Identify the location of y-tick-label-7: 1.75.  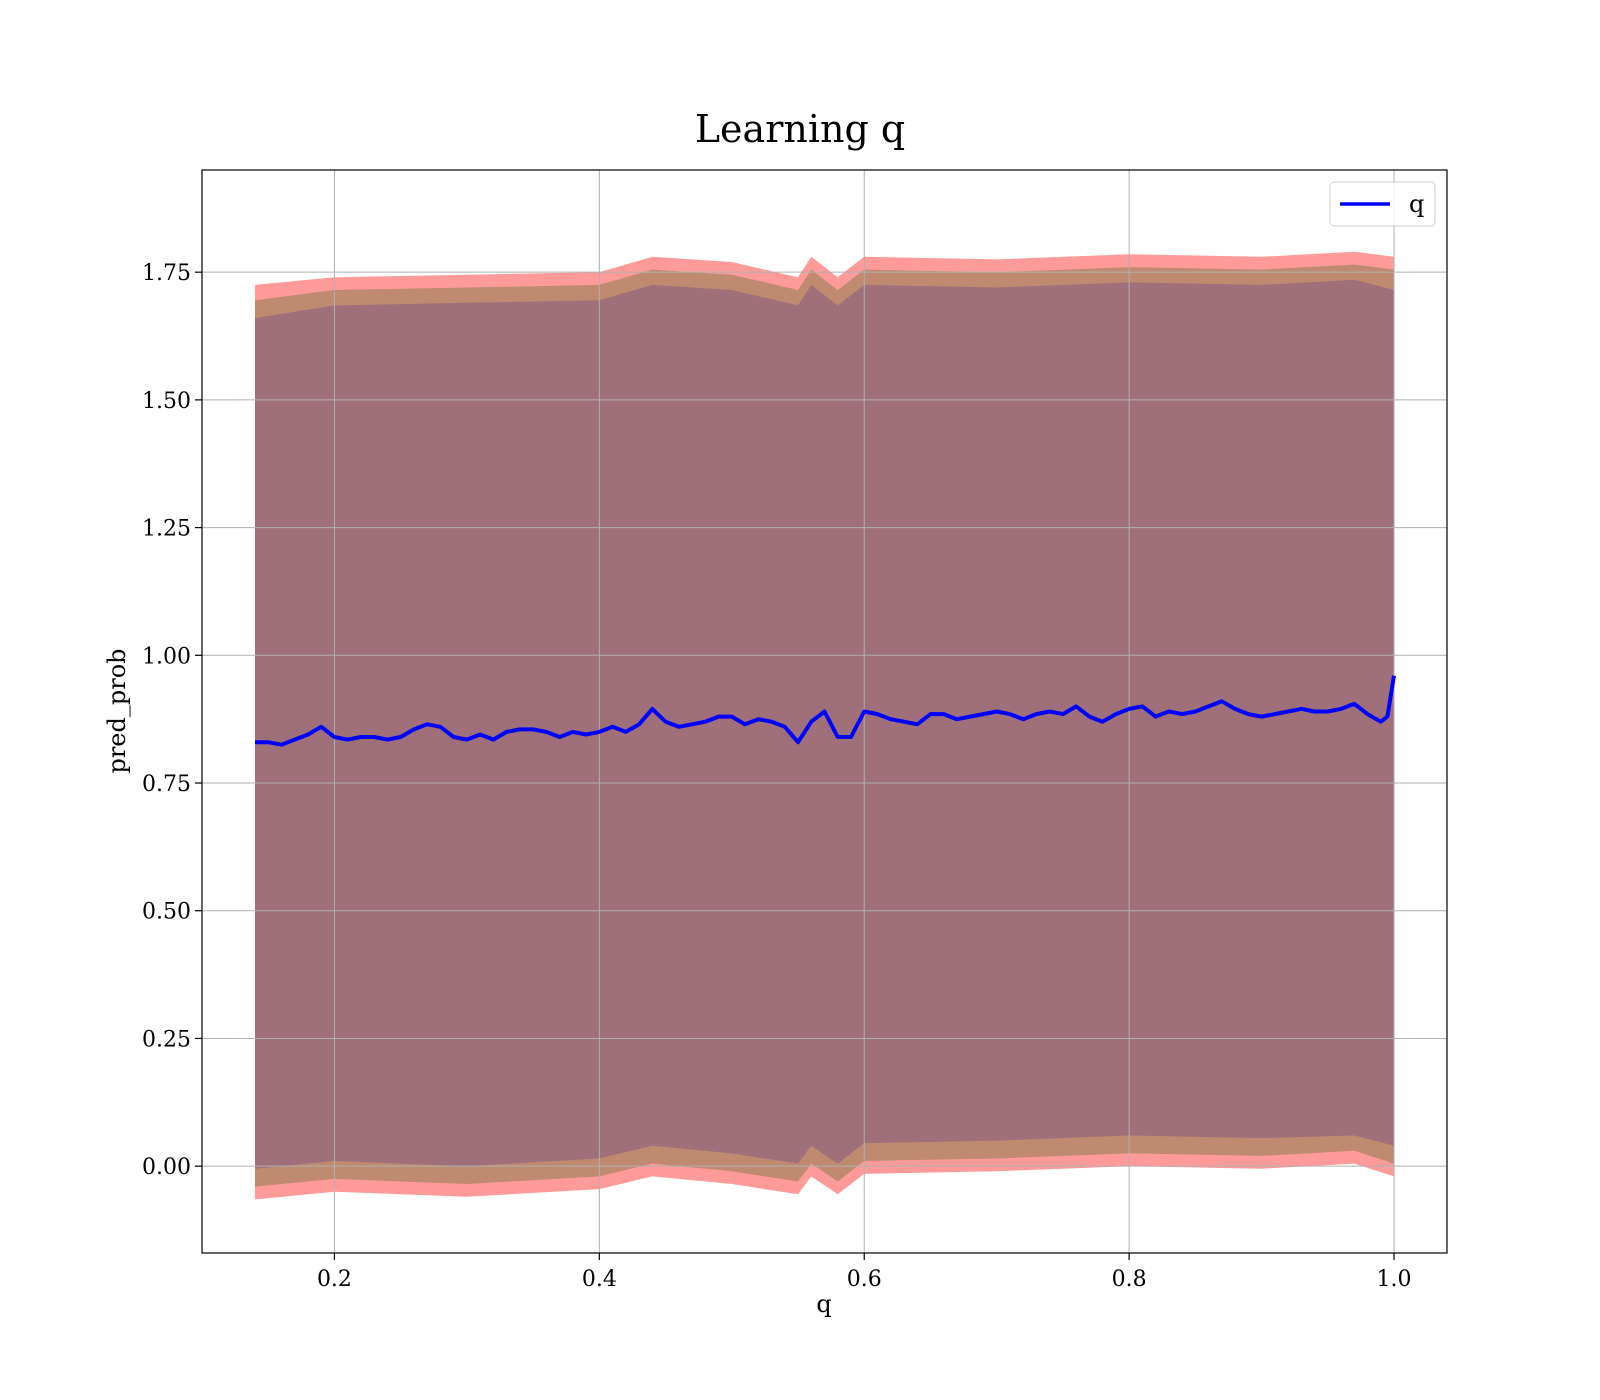
(166, 273).